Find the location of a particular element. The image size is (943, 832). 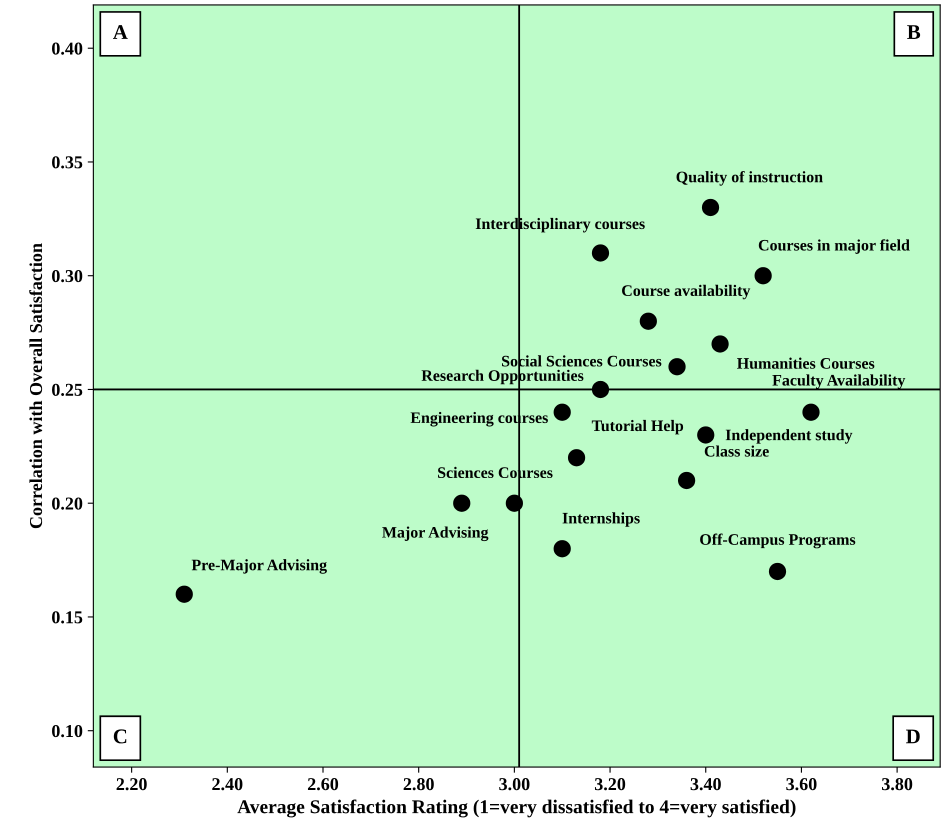

x-tick-label: 3.00 is located at coordinates (514, 784).